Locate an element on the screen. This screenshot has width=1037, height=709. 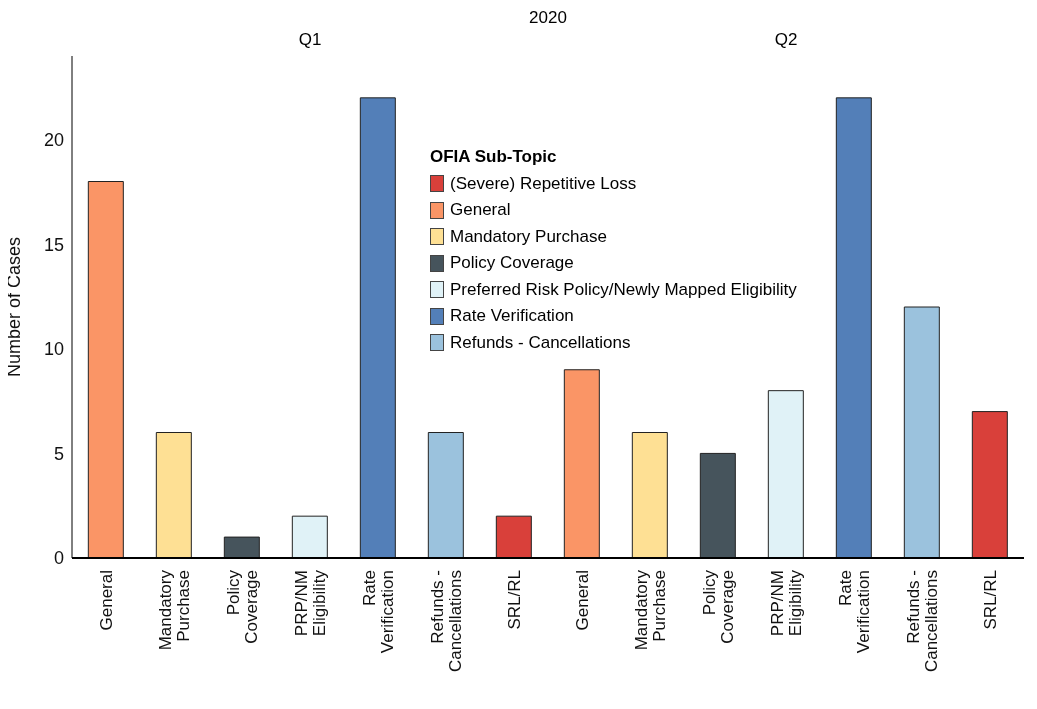
y-tick-label: 10 is located at coordinates (53, 349).